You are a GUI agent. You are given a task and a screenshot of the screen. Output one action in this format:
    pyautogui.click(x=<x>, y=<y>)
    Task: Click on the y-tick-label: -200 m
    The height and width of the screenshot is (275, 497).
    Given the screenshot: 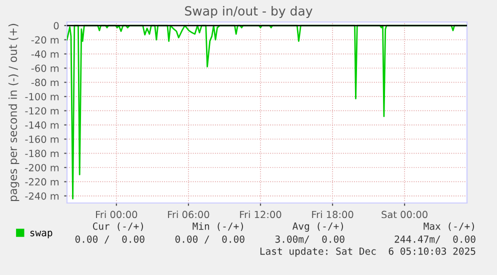 What is the action you would take?
    pyautogui.click(x=42, y=168)
    